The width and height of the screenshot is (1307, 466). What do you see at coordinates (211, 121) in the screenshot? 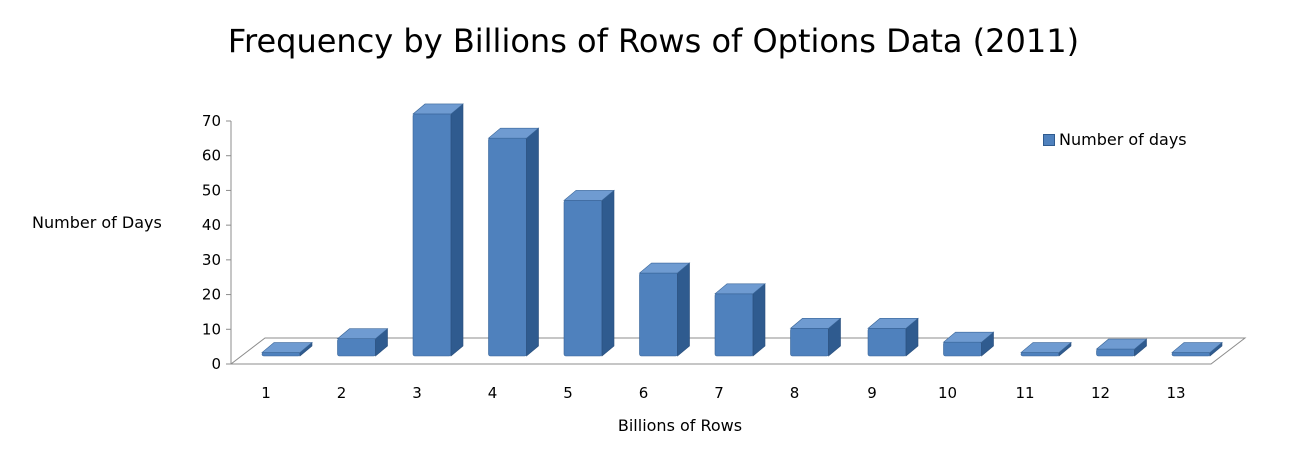
I see `y-tick-label: 70` at bounding box center [211, 121].